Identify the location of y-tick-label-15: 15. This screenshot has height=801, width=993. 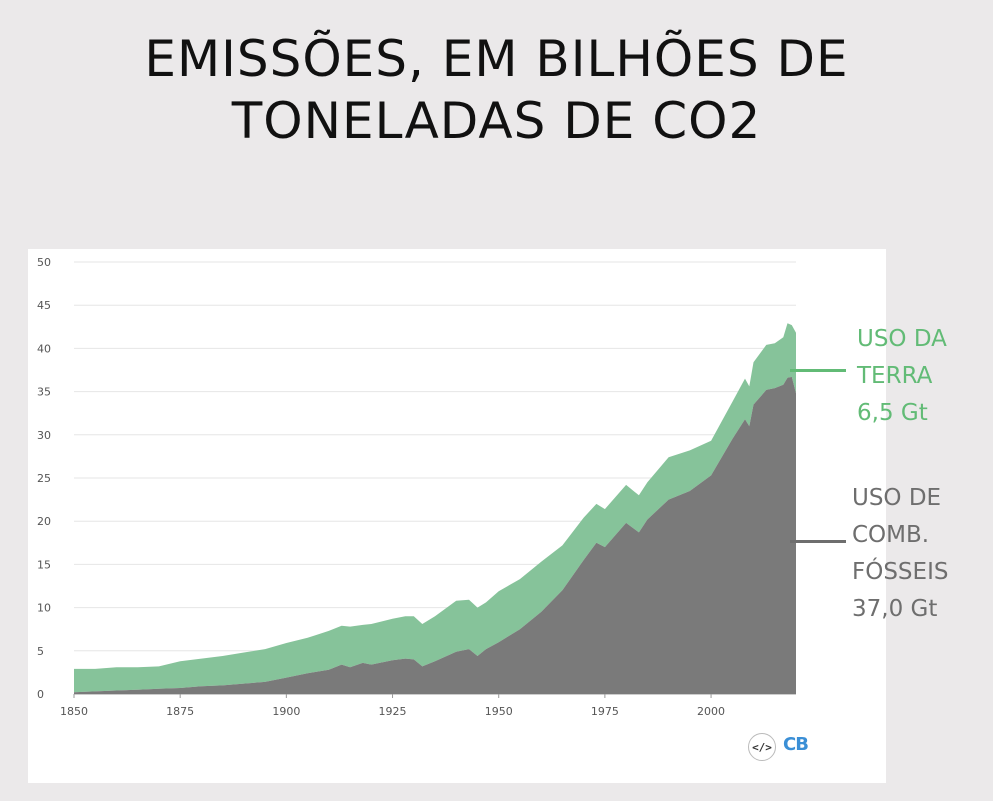
(44, 564).